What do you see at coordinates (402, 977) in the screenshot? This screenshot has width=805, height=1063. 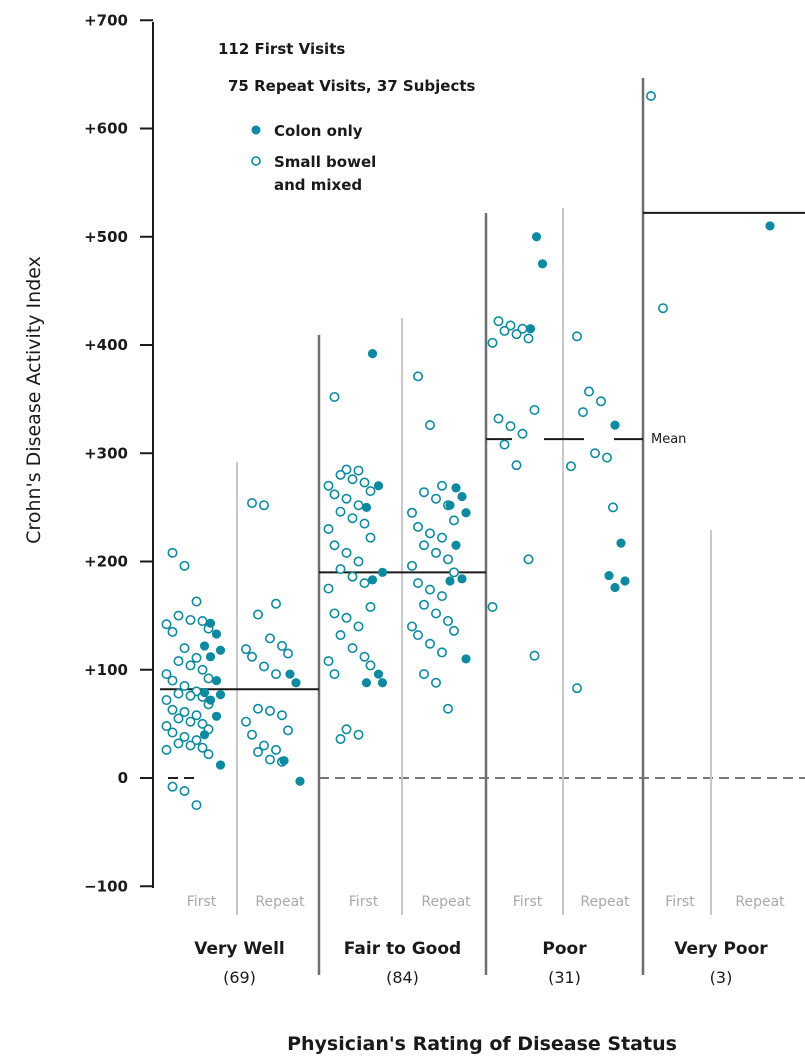 I see `group-count-label: (84)` at bounding box center [402, 977].